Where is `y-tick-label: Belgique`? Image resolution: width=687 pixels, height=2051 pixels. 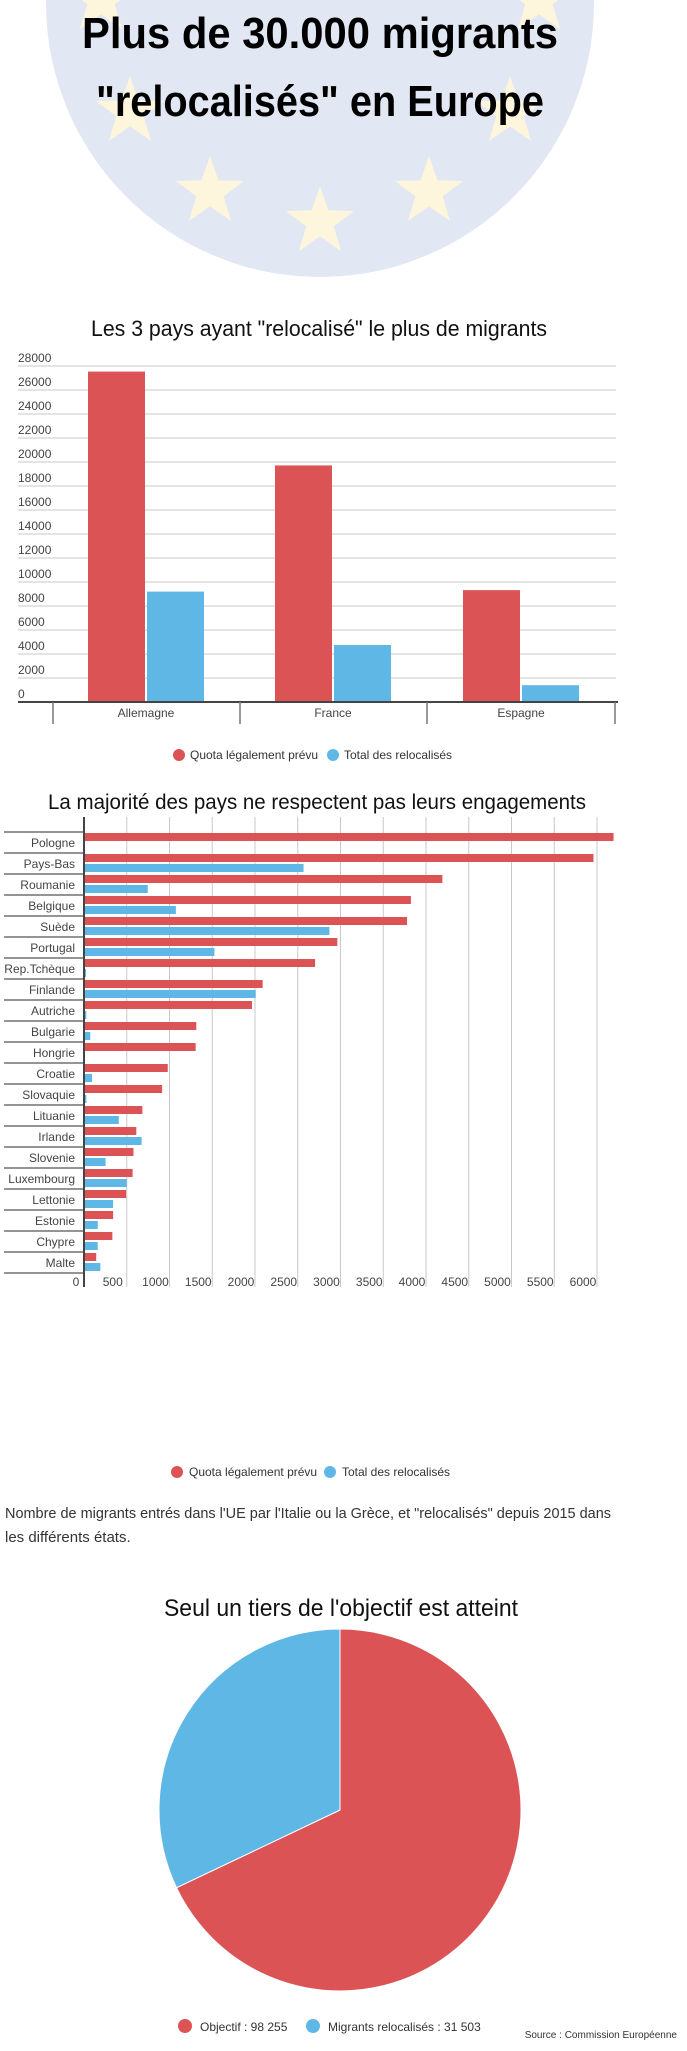
y-tick-label: Belgique is located at coordinates (51, 906).